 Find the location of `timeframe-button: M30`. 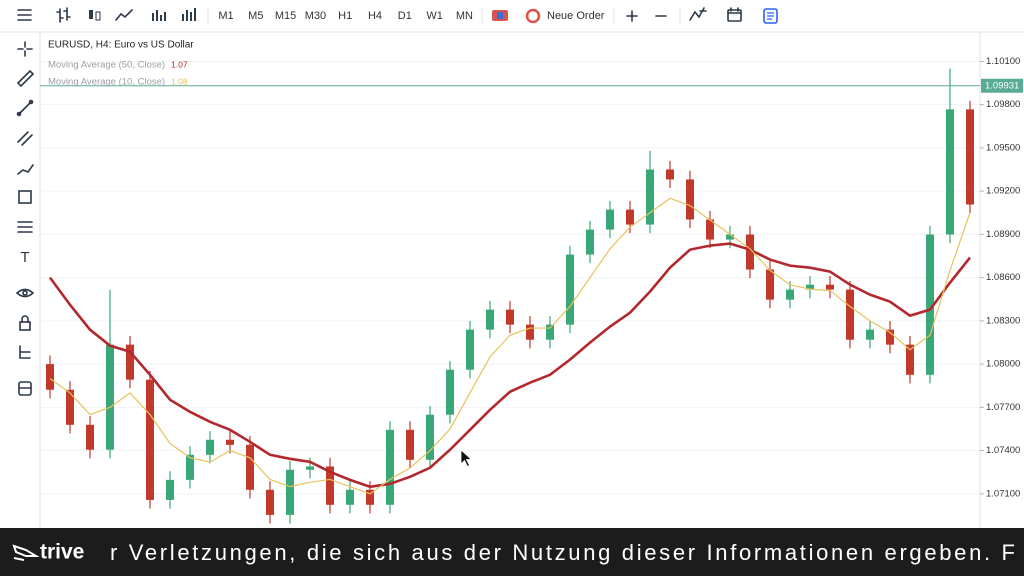

timeframe-button: M30 is located at coordinates (315, 16).